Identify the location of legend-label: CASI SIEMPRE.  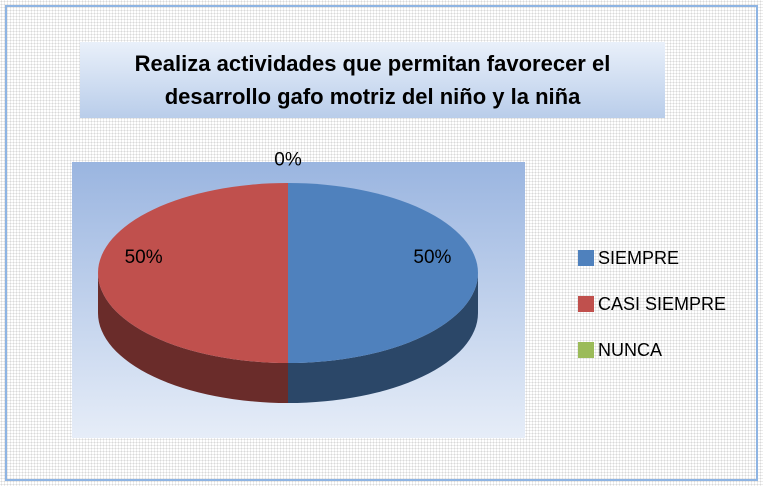
(662, 304).